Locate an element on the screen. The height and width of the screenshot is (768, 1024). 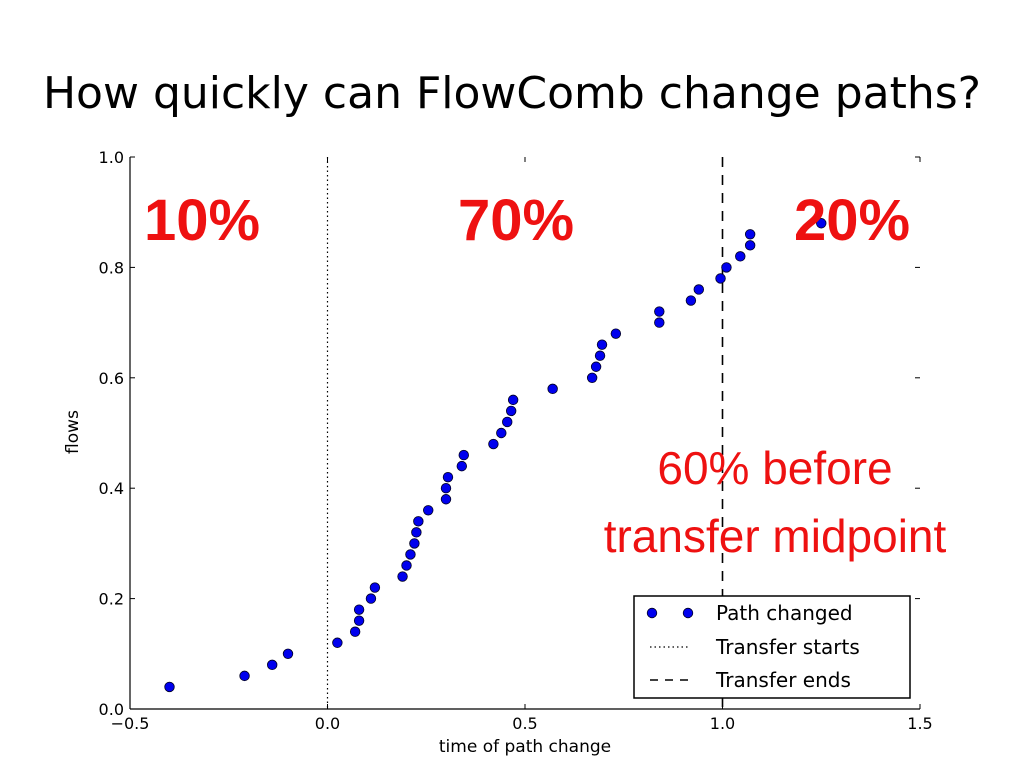
x-tick-label: 1.0 is located at coordinates (722, 723).